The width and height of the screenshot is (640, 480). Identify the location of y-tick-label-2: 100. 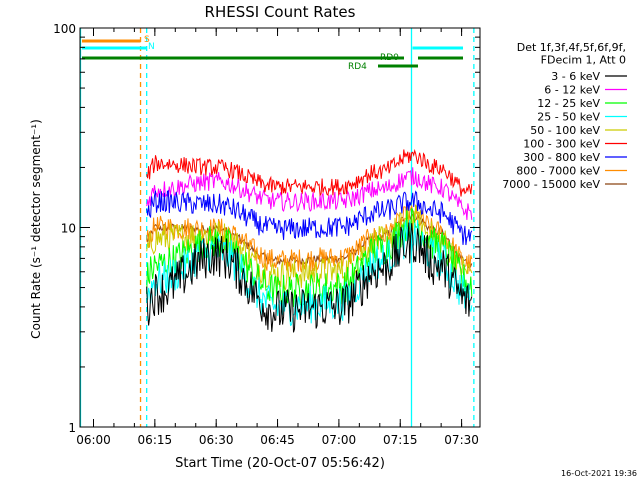
(64, 29).